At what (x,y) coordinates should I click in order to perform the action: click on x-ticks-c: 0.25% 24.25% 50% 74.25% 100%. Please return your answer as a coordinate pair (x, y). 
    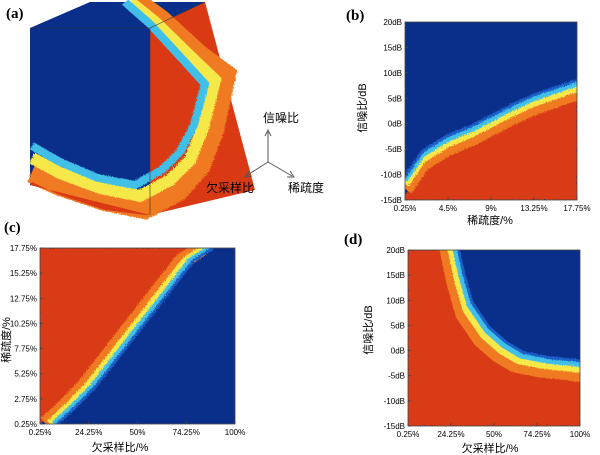
    Looking at the image, I should click on (137, 429).